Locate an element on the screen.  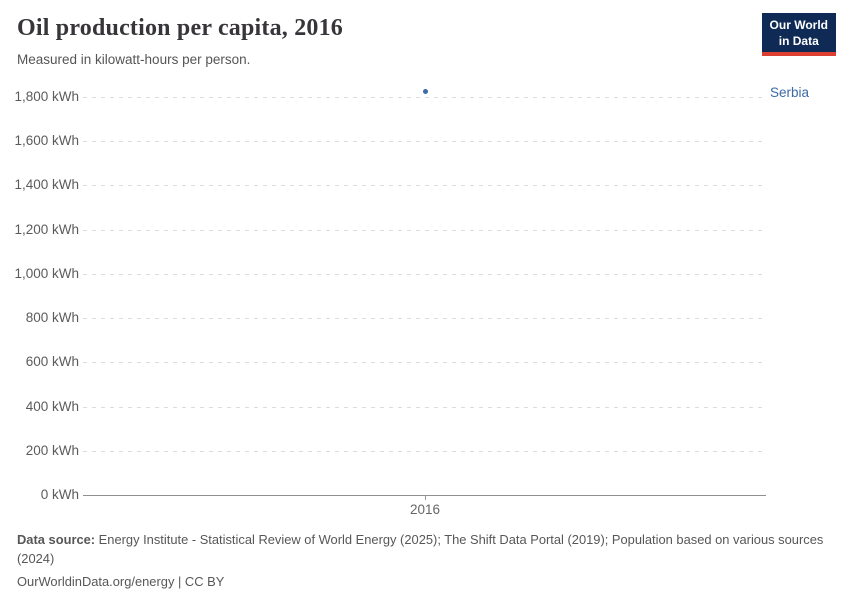
y-axis-tick-label: 600 kWh is located at coordinates (52, 362).